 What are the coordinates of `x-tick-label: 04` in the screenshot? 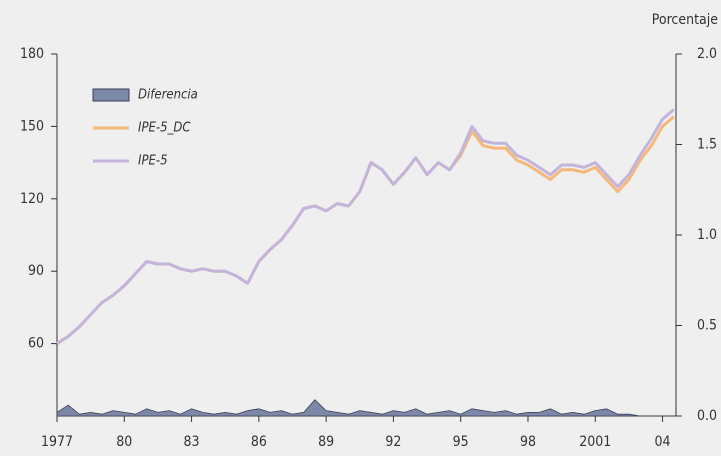 It's located at (663, 442).